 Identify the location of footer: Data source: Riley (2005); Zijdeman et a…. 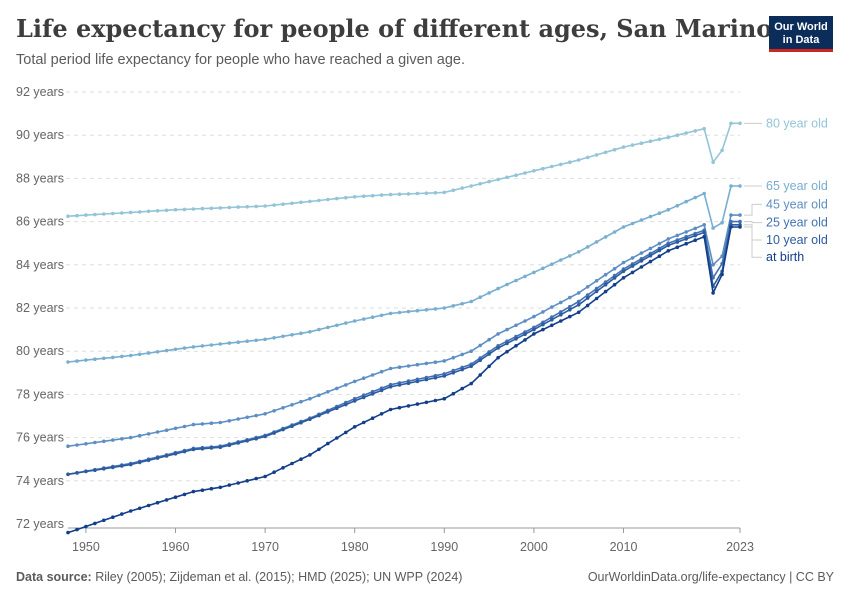
(425, 577).